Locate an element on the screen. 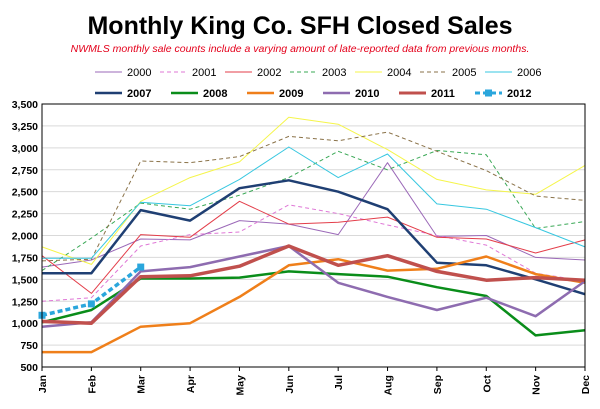 The width and height of the screenshot is (600, 409). legend-label: 2005 is located at coordinates (464, 73).